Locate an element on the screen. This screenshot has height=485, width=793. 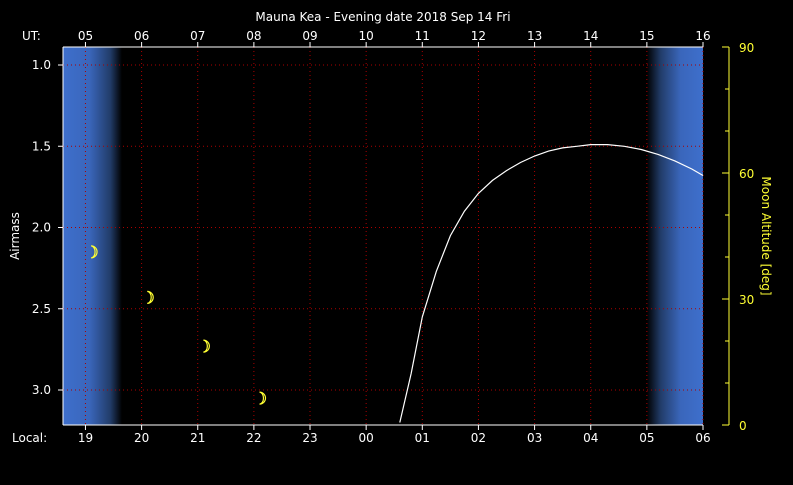
airmass-tick-labels: 1.0 1.5 2.0 2.5 3.0 is located at coordinates (41, 227).